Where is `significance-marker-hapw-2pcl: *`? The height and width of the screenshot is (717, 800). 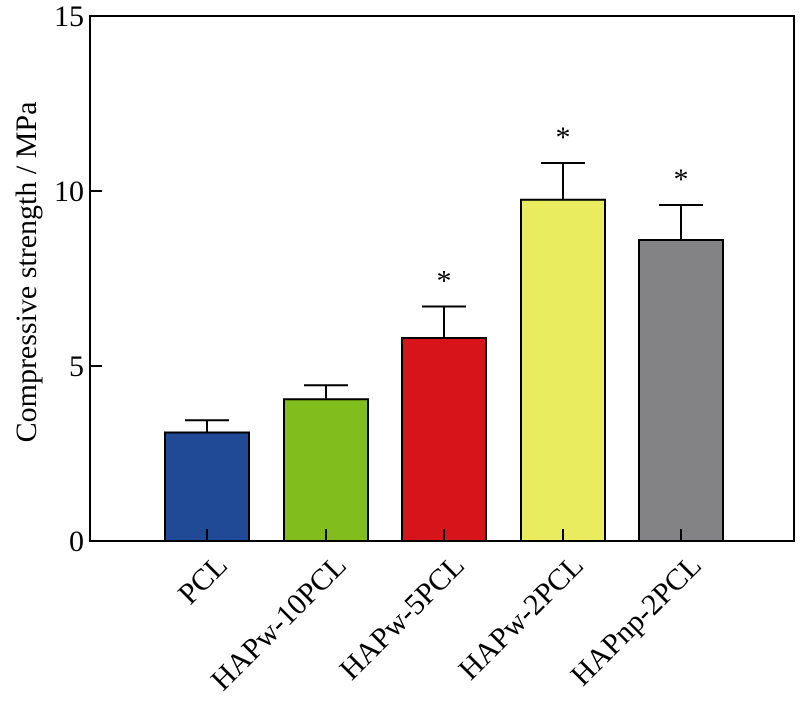
significance-marker-hapw-2pcl: * is located at coordinates (563, 137).